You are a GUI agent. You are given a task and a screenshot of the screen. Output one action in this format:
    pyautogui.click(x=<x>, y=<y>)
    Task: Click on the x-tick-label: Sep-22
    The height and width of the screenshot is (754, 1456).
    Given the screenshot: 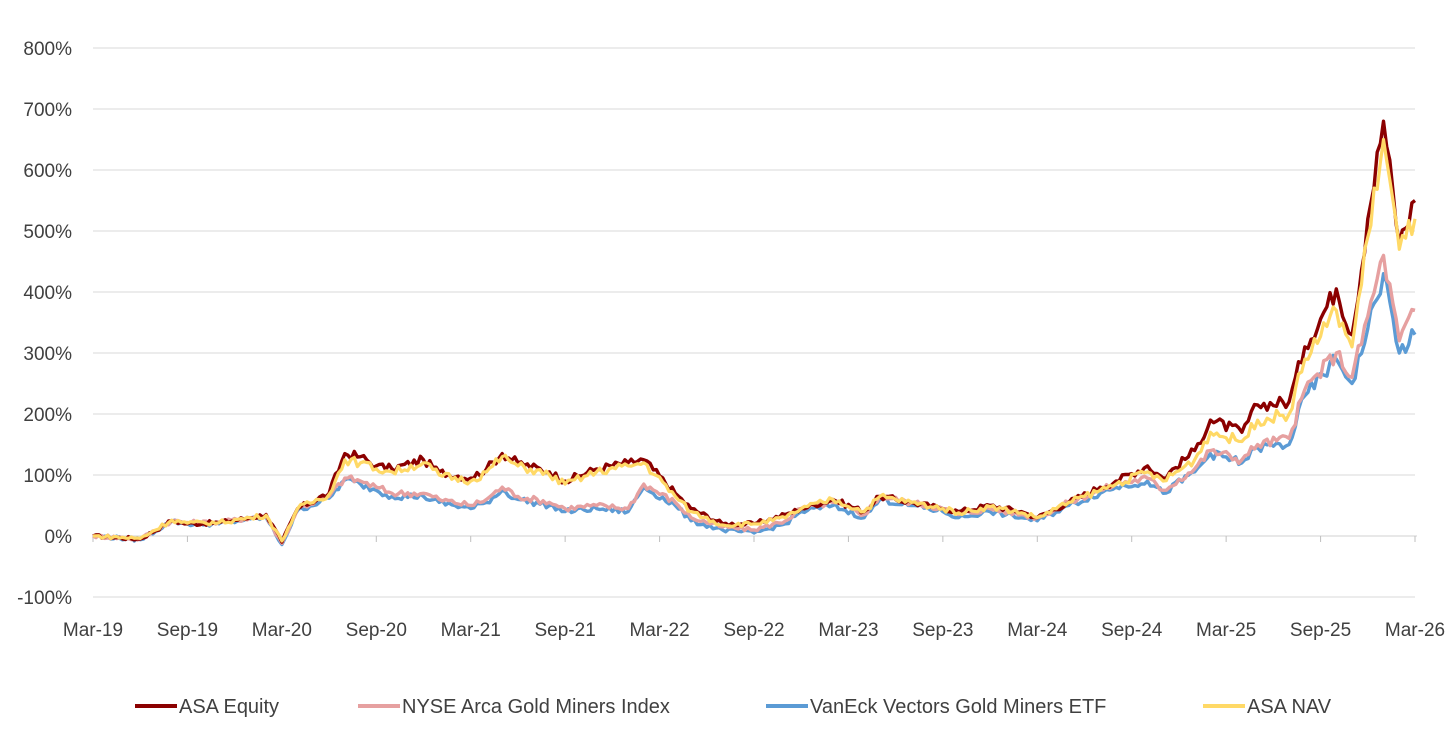 What is the action you would take?
    pyautogui.click(x=753, y=630)
    